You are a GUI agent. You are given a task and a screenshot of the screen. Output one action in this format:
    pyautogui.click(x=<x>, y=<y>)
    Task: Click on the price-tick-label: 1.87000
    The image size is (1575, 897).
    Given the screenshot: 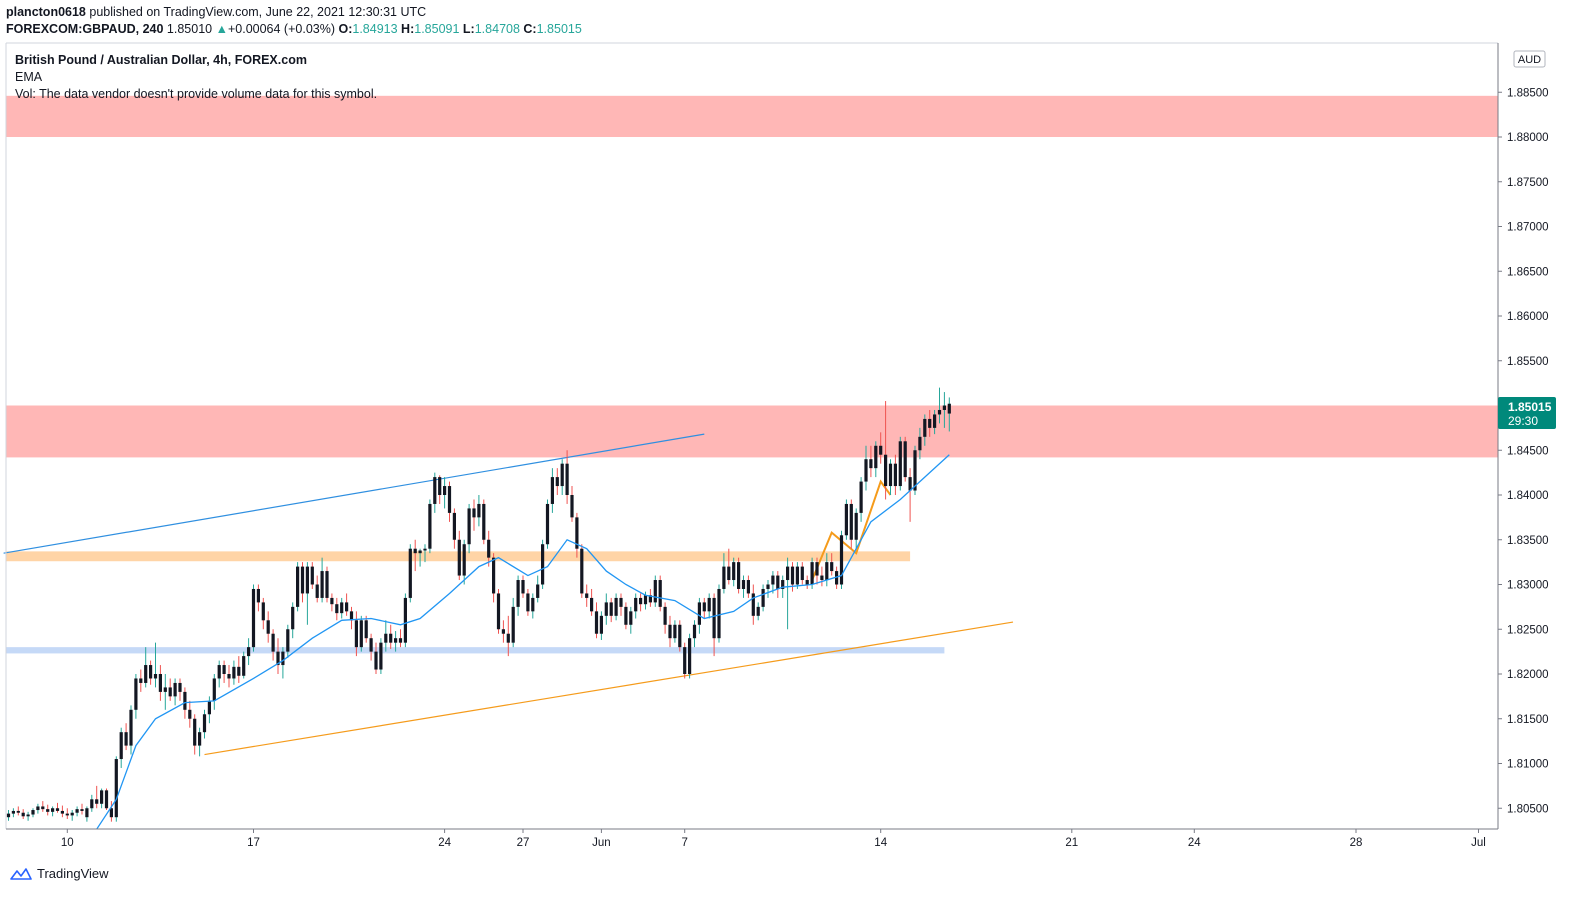 What is the action you would take?
    pyautogui.click(x=1528, y=228)
    